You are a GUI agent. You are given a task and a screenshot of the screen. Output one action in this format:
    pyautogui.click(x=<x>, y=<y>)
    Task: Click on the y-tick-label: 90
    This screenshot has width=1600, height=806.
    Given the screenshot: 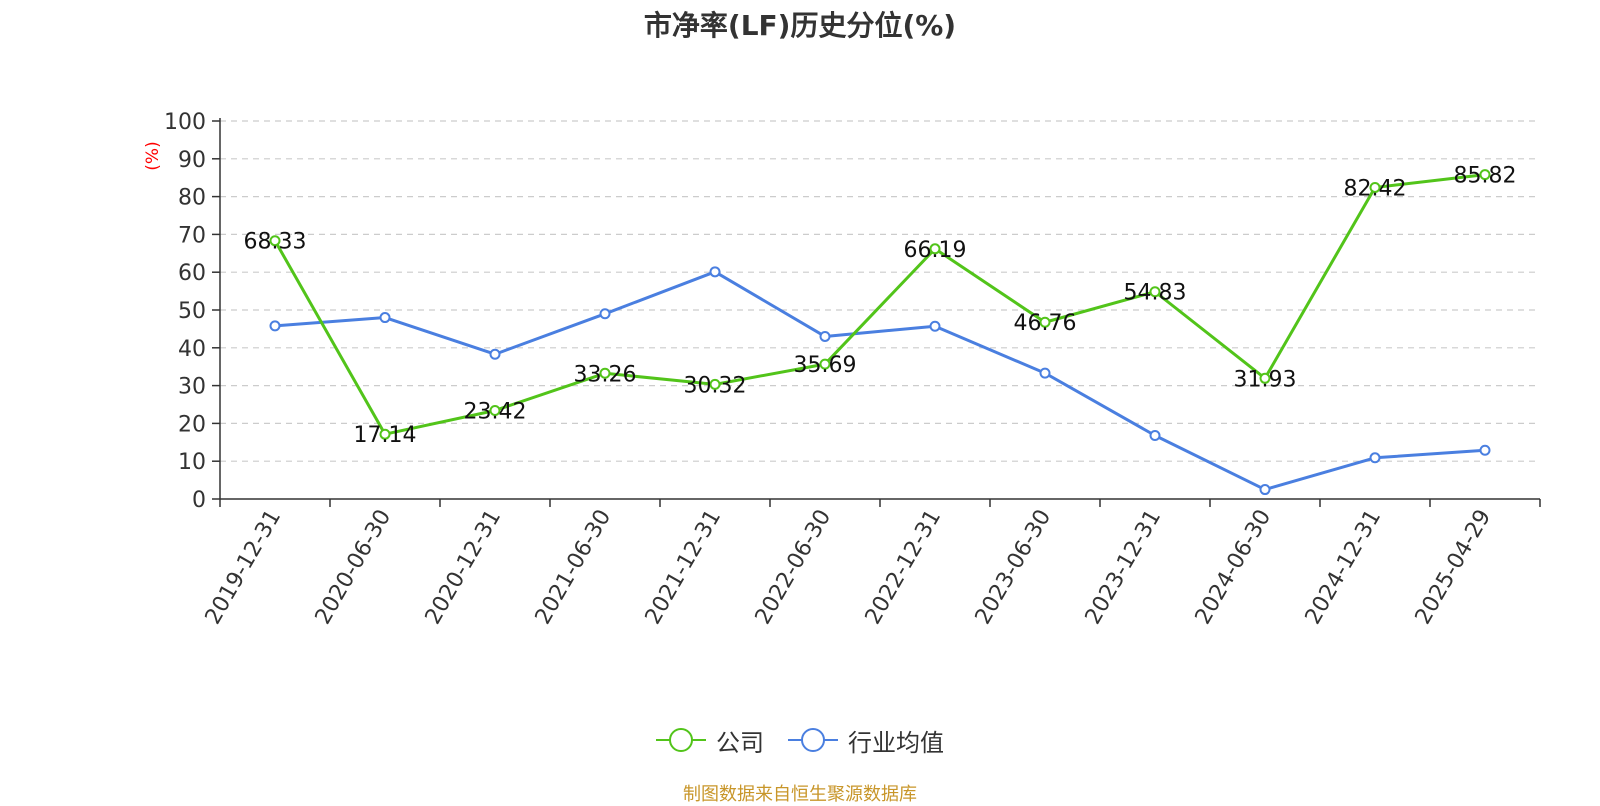 What is the action you would take?
    pyautogui.click(x=192, y=160)
    